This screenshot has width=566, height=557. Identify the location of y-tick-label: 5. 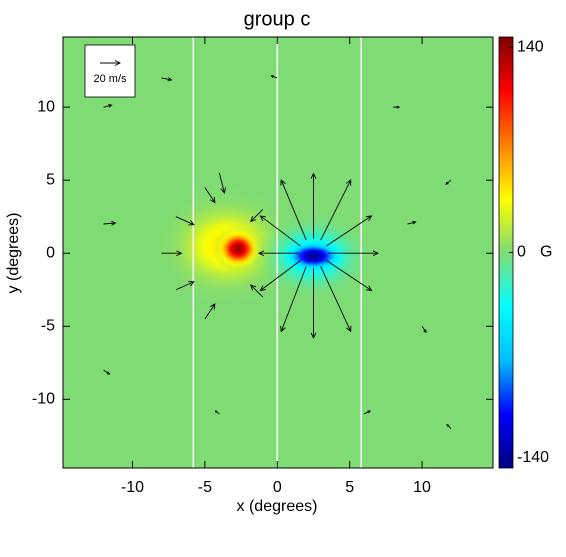
(50, 179).